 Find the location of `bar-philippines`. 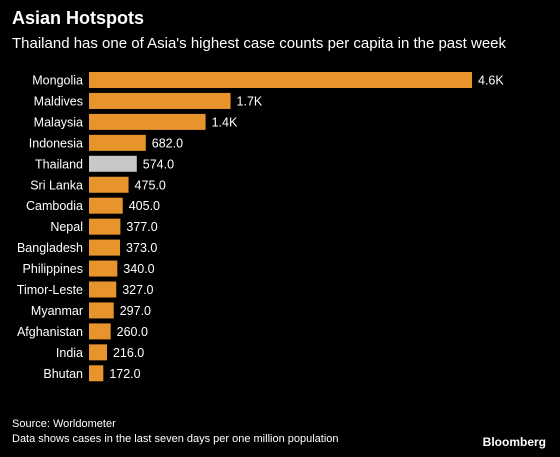

bar-philippines is located at coordinates (103, 268).